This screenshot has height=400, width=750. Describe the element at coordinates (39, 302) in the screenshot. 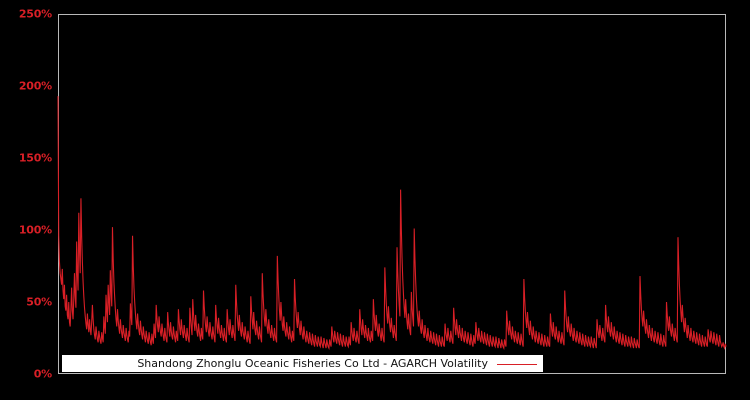

I see `y-tick-label-50pct: 50%` at that location.